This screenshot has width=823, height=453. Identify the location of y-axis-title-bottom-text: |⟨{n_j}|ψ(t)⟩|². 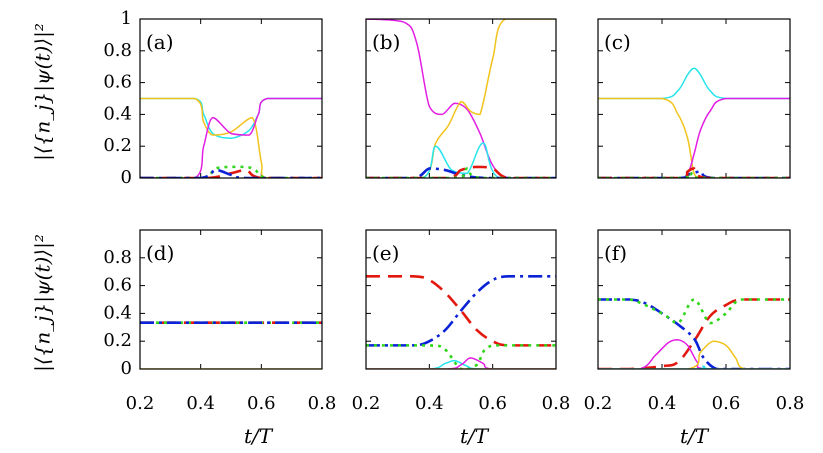
(43, 303).